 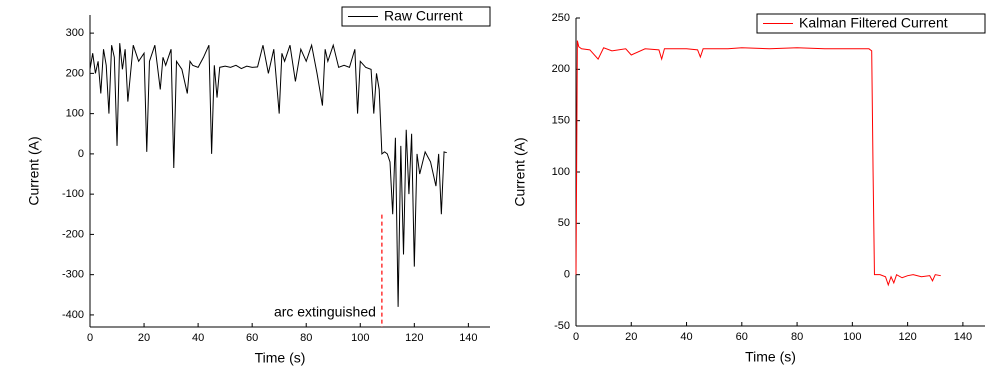 What do you see at coordinates (562, 326) in the screenshot?
I see `y-tick-label: -50` at bounding box center [562, 326].